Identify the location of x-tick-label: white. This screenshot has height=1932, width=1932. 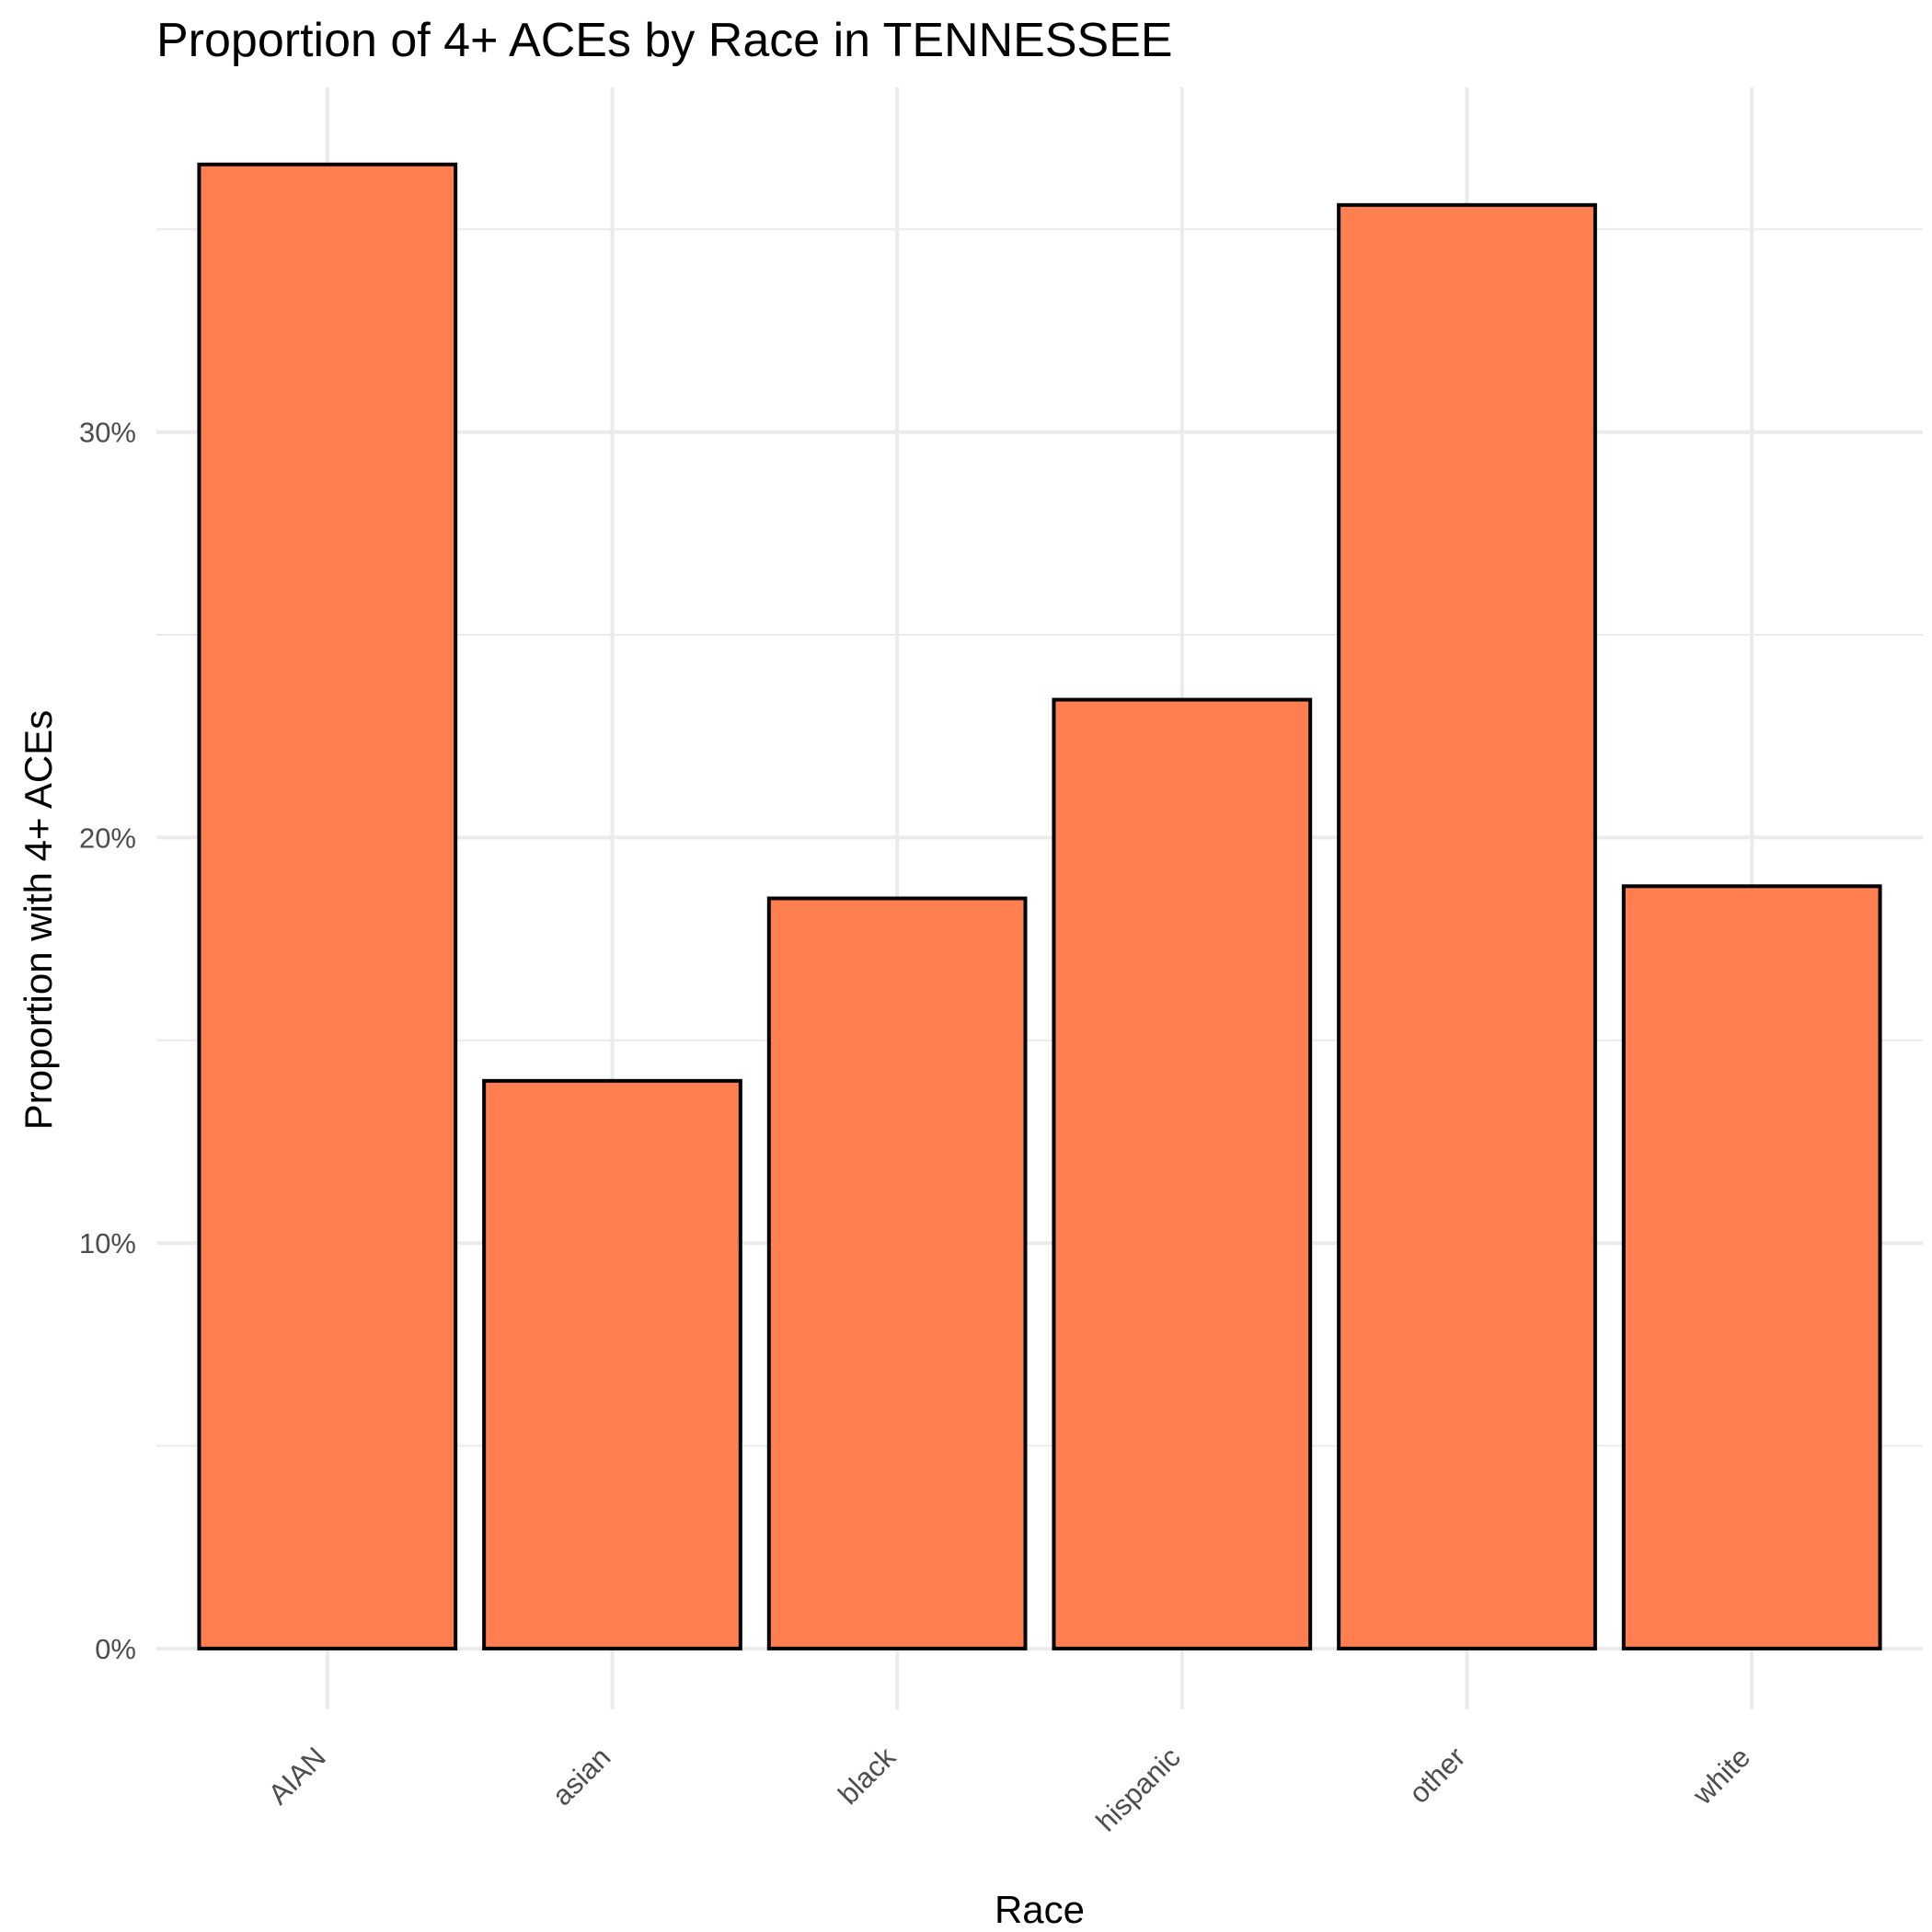
(1721, 1776).